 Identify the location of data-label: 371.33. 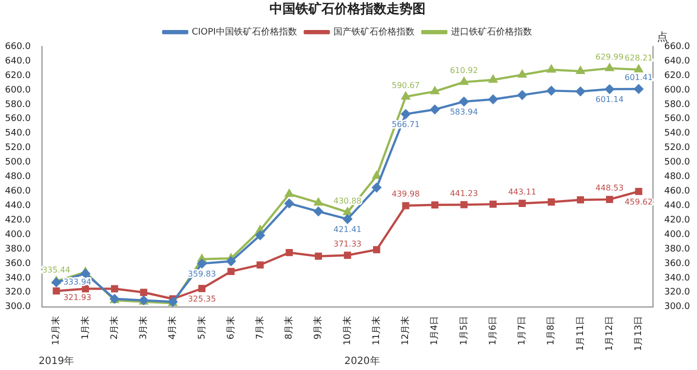
(348, 243).